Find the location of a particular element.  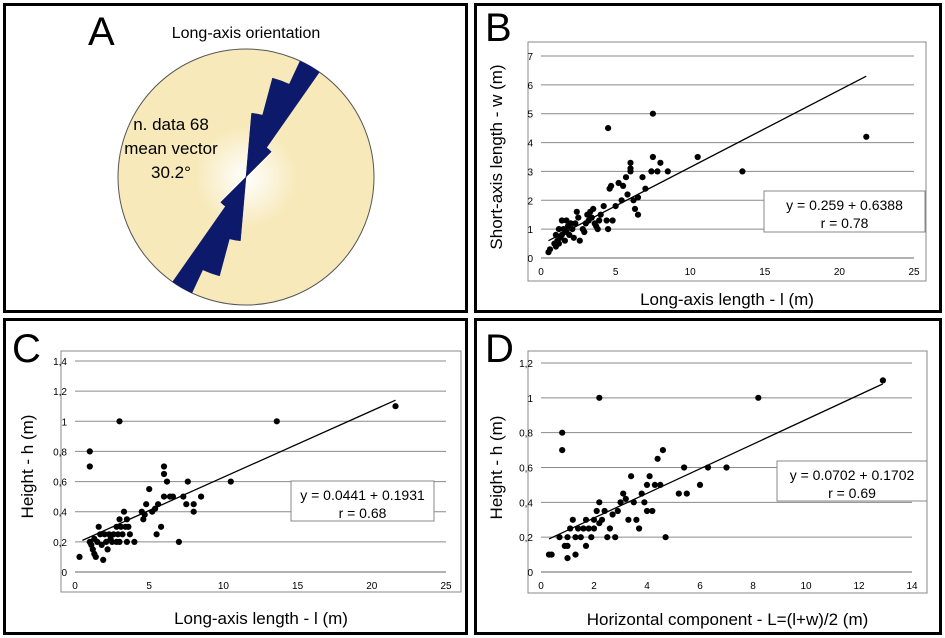

regression-equation: y = 0.259 + 0.6388 is located at coordinates (844, 205).